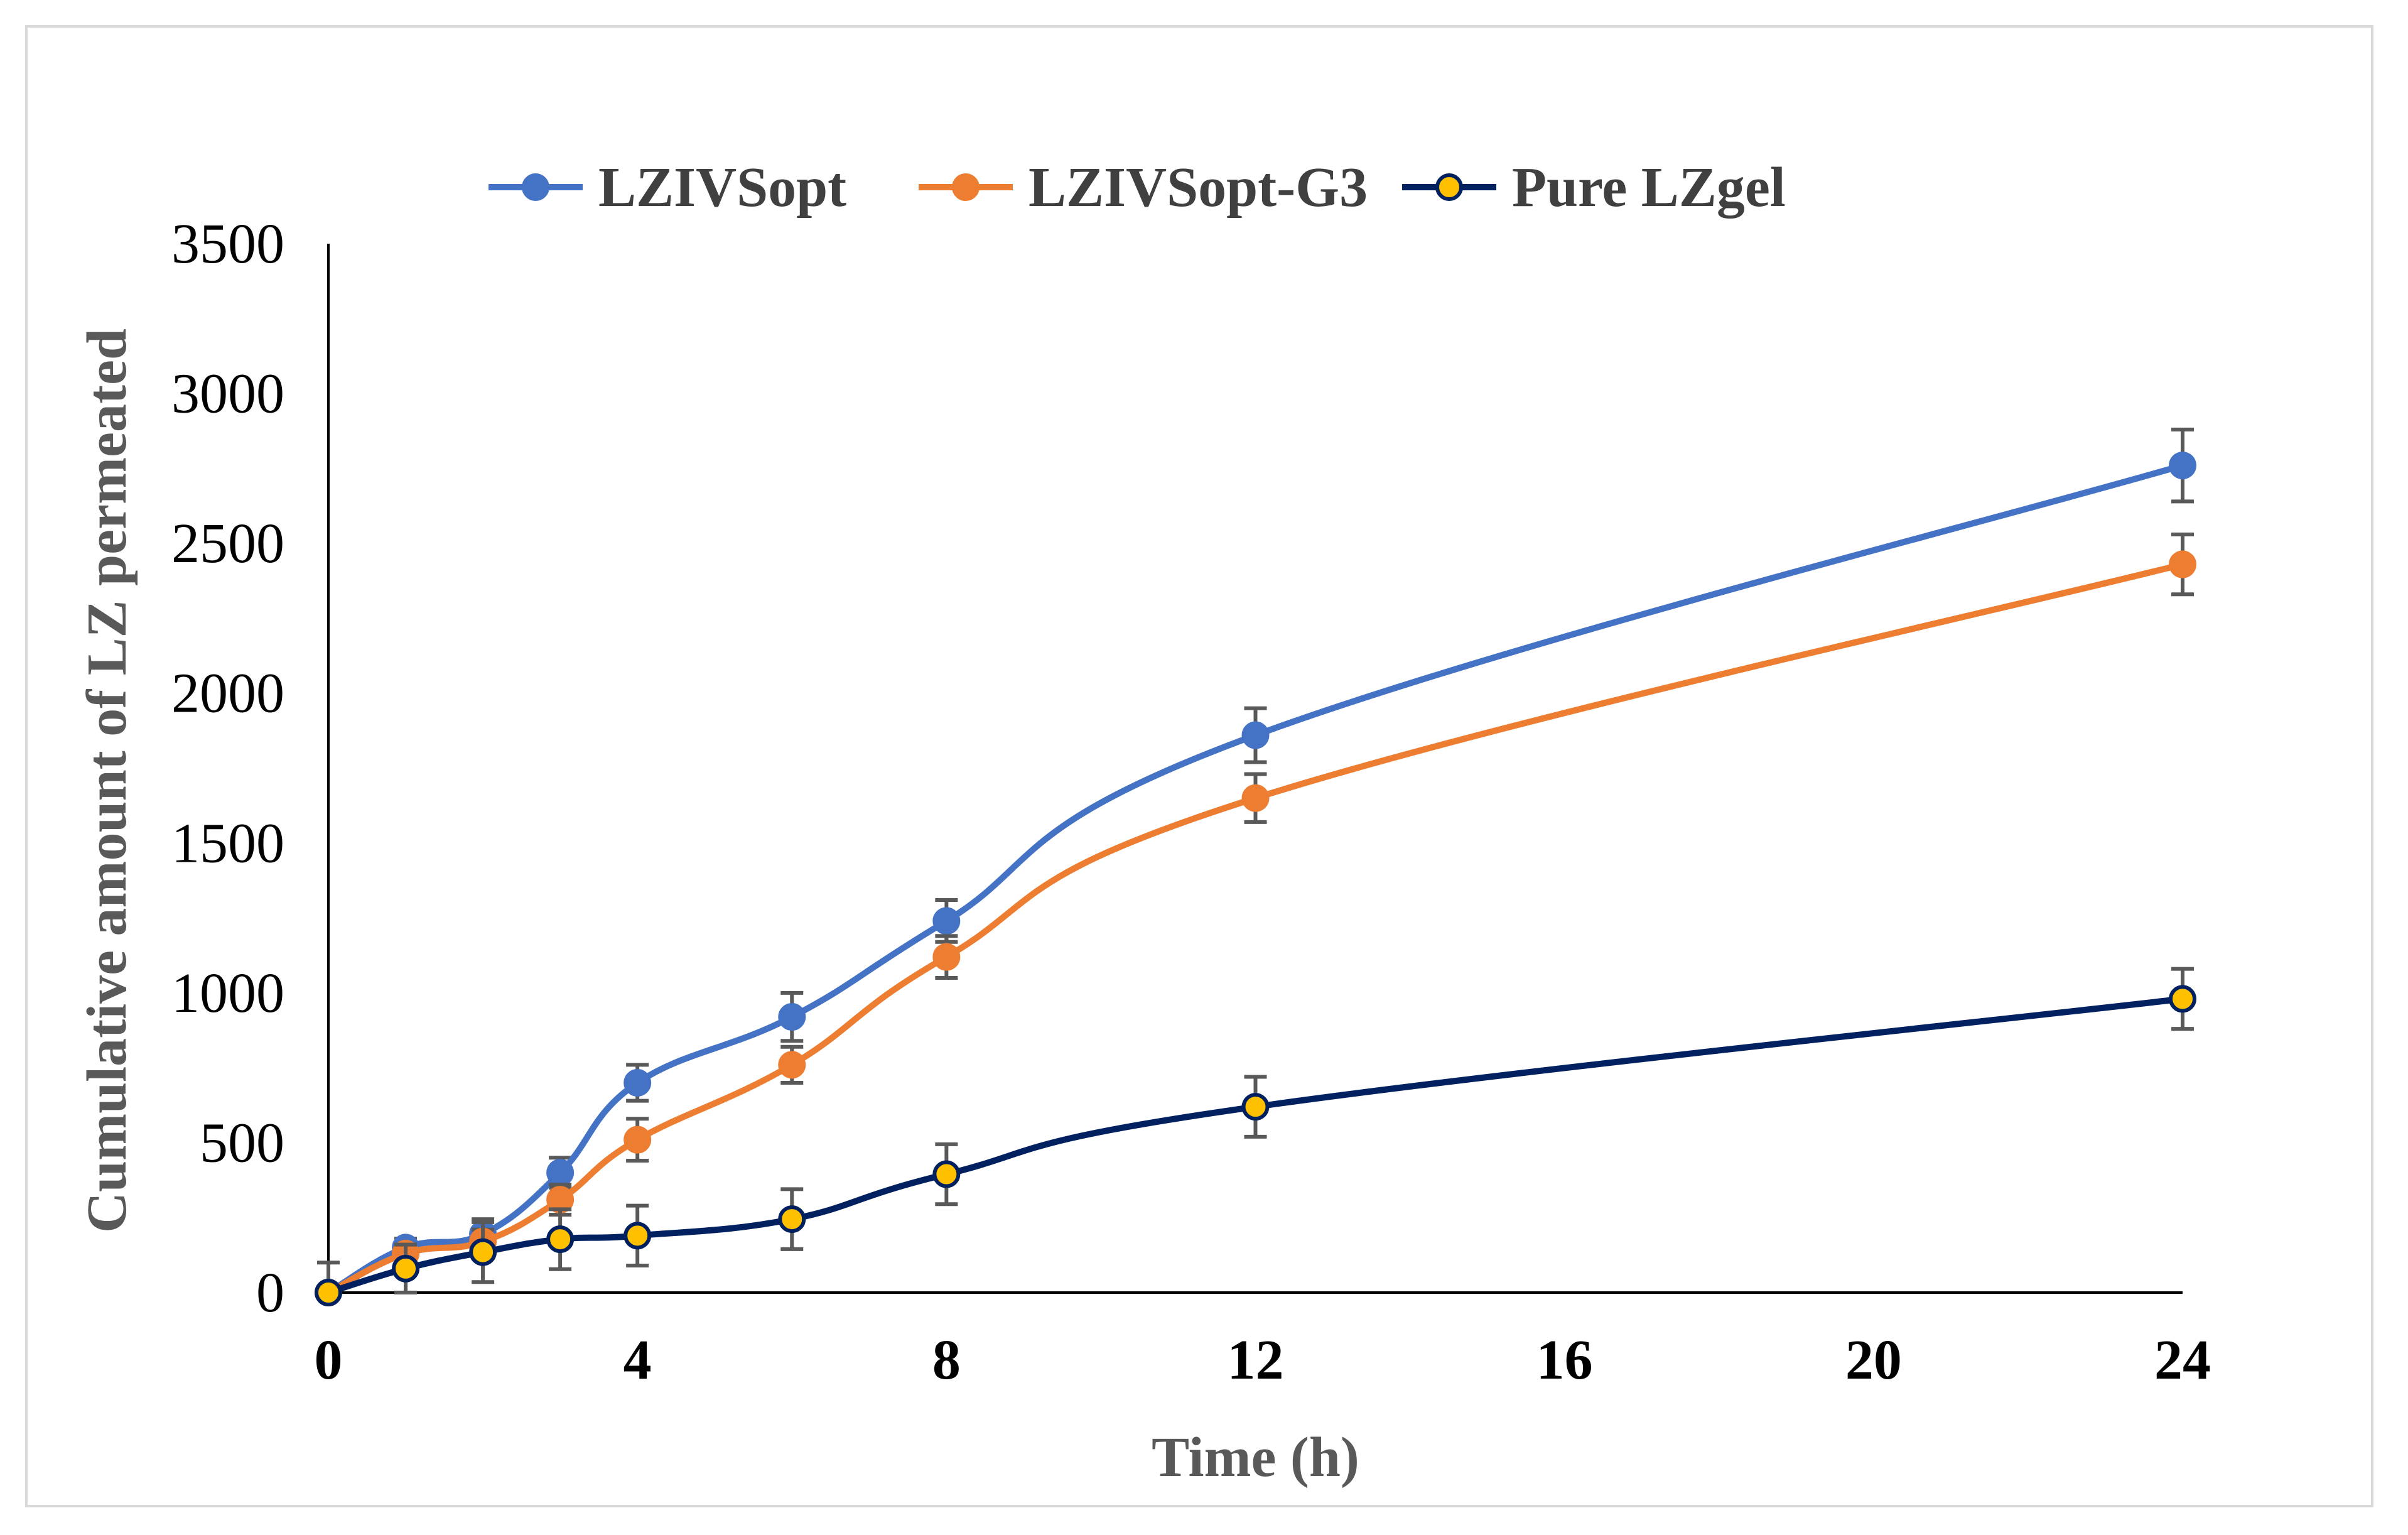 This screenshot has height=1535, width=2408. What do you see at coordinates (1256, 1360) in the screenshot?
I see `x-tick-label: 12` at bounding box center [1256, 1360].